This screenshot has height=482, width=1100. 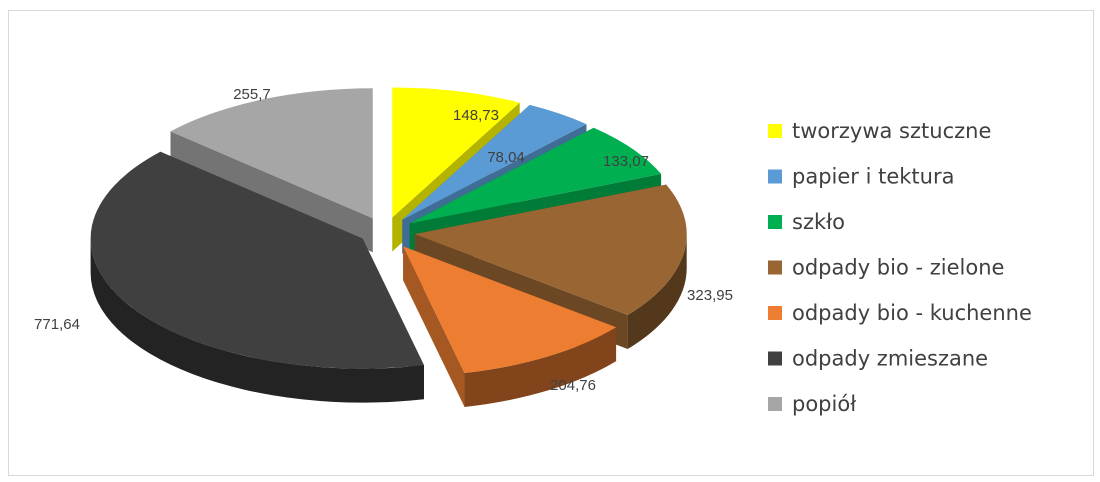 I want to click on data-label-5: 771,64, so click(x=57, y=324).